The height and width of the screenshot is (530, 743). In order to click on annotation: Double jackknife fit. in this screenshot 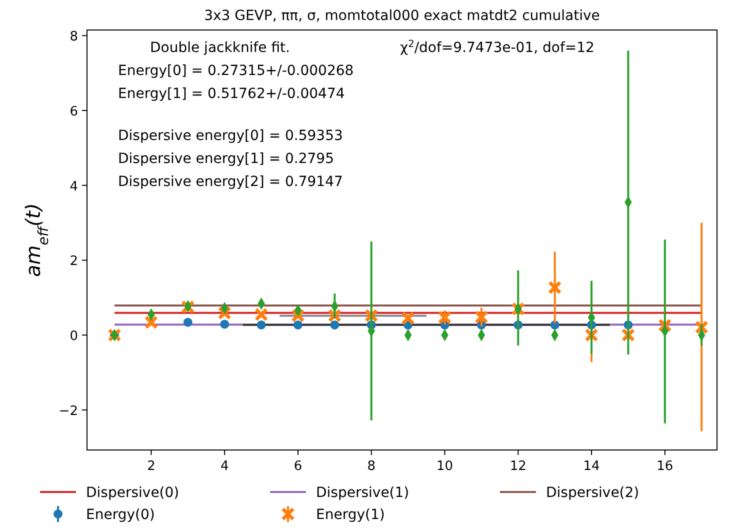, I will do `click(220, 48)`.